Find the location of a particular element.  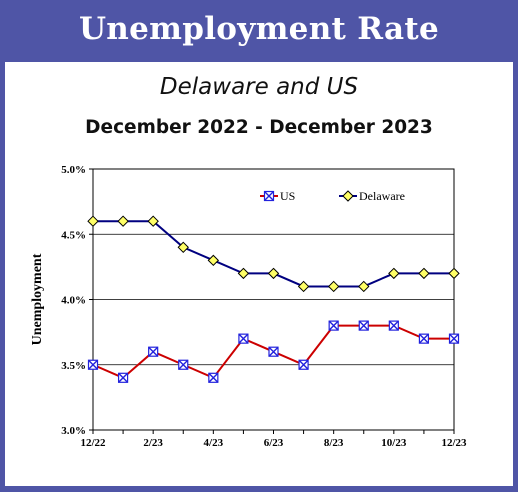

legend-item-delaware: Delaware is located at coordinates (372, 196).